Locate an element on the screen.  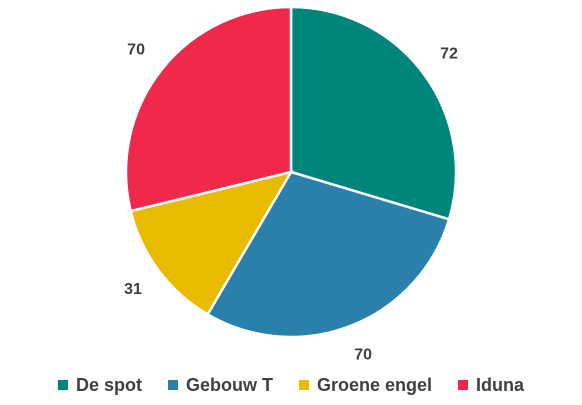
data-label: 31 is located at coordinates (133, 289).